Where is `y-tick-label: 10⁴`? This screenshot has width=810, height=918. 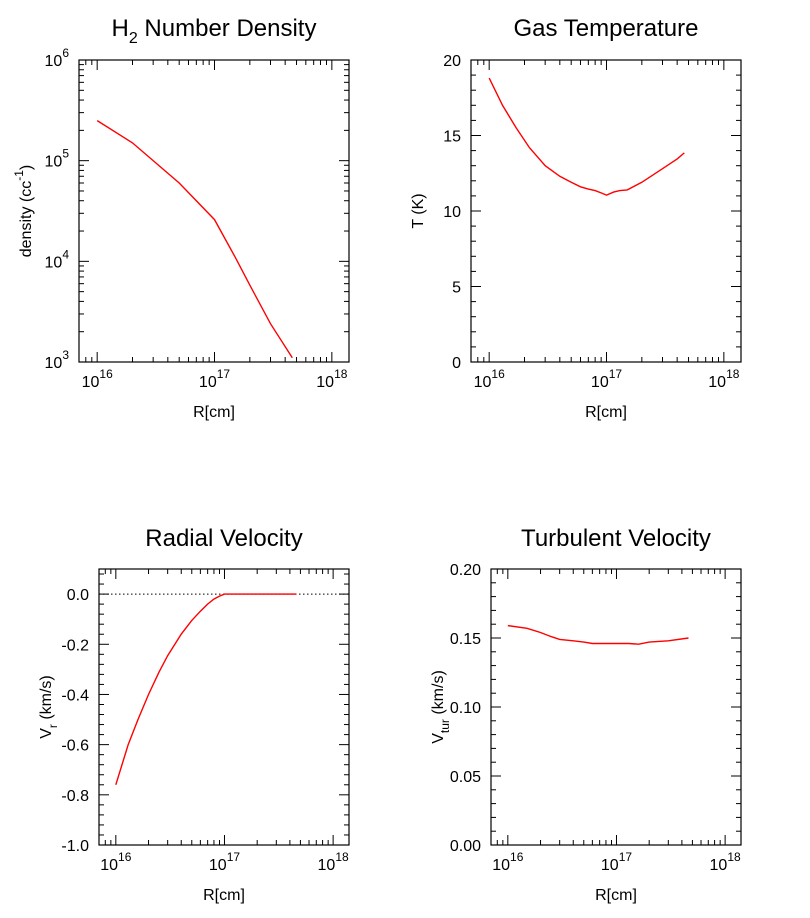
y-tick-label: 10⁴ is located at coordinates (57, 259).